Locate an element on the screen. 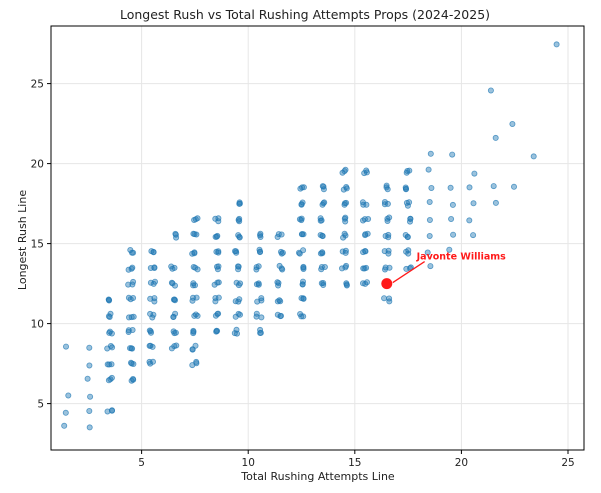 Image resolution: width=601 pixels, height=493 pixels. x-axis-label: Total Rushing Attempts Line is located at coordinates (317, 476).